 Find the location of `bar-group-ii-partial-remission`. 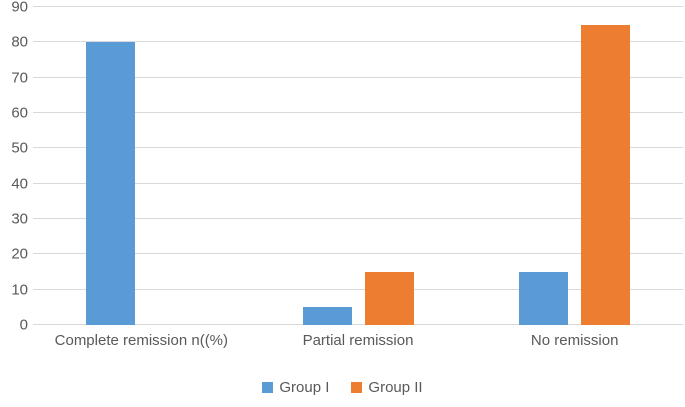

bar-group-ii-partial-remission is located at coordinates (389, 298).